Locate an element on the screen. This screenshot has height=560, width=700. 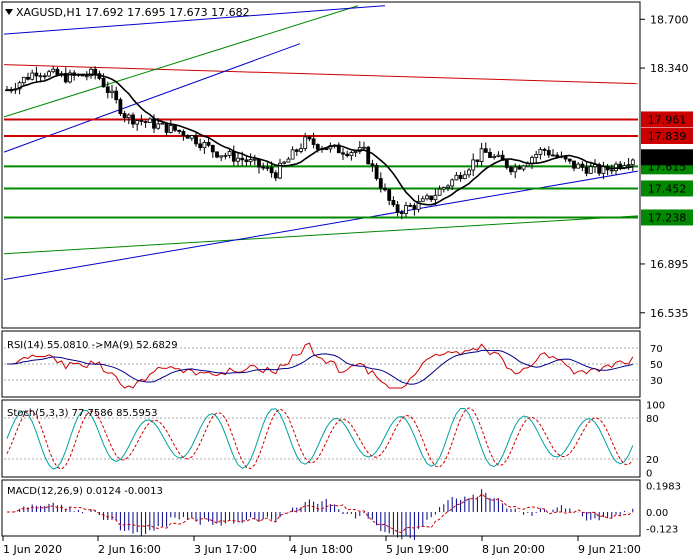
macd-tick-label: -0.123 is located at coordinates (662, 530).